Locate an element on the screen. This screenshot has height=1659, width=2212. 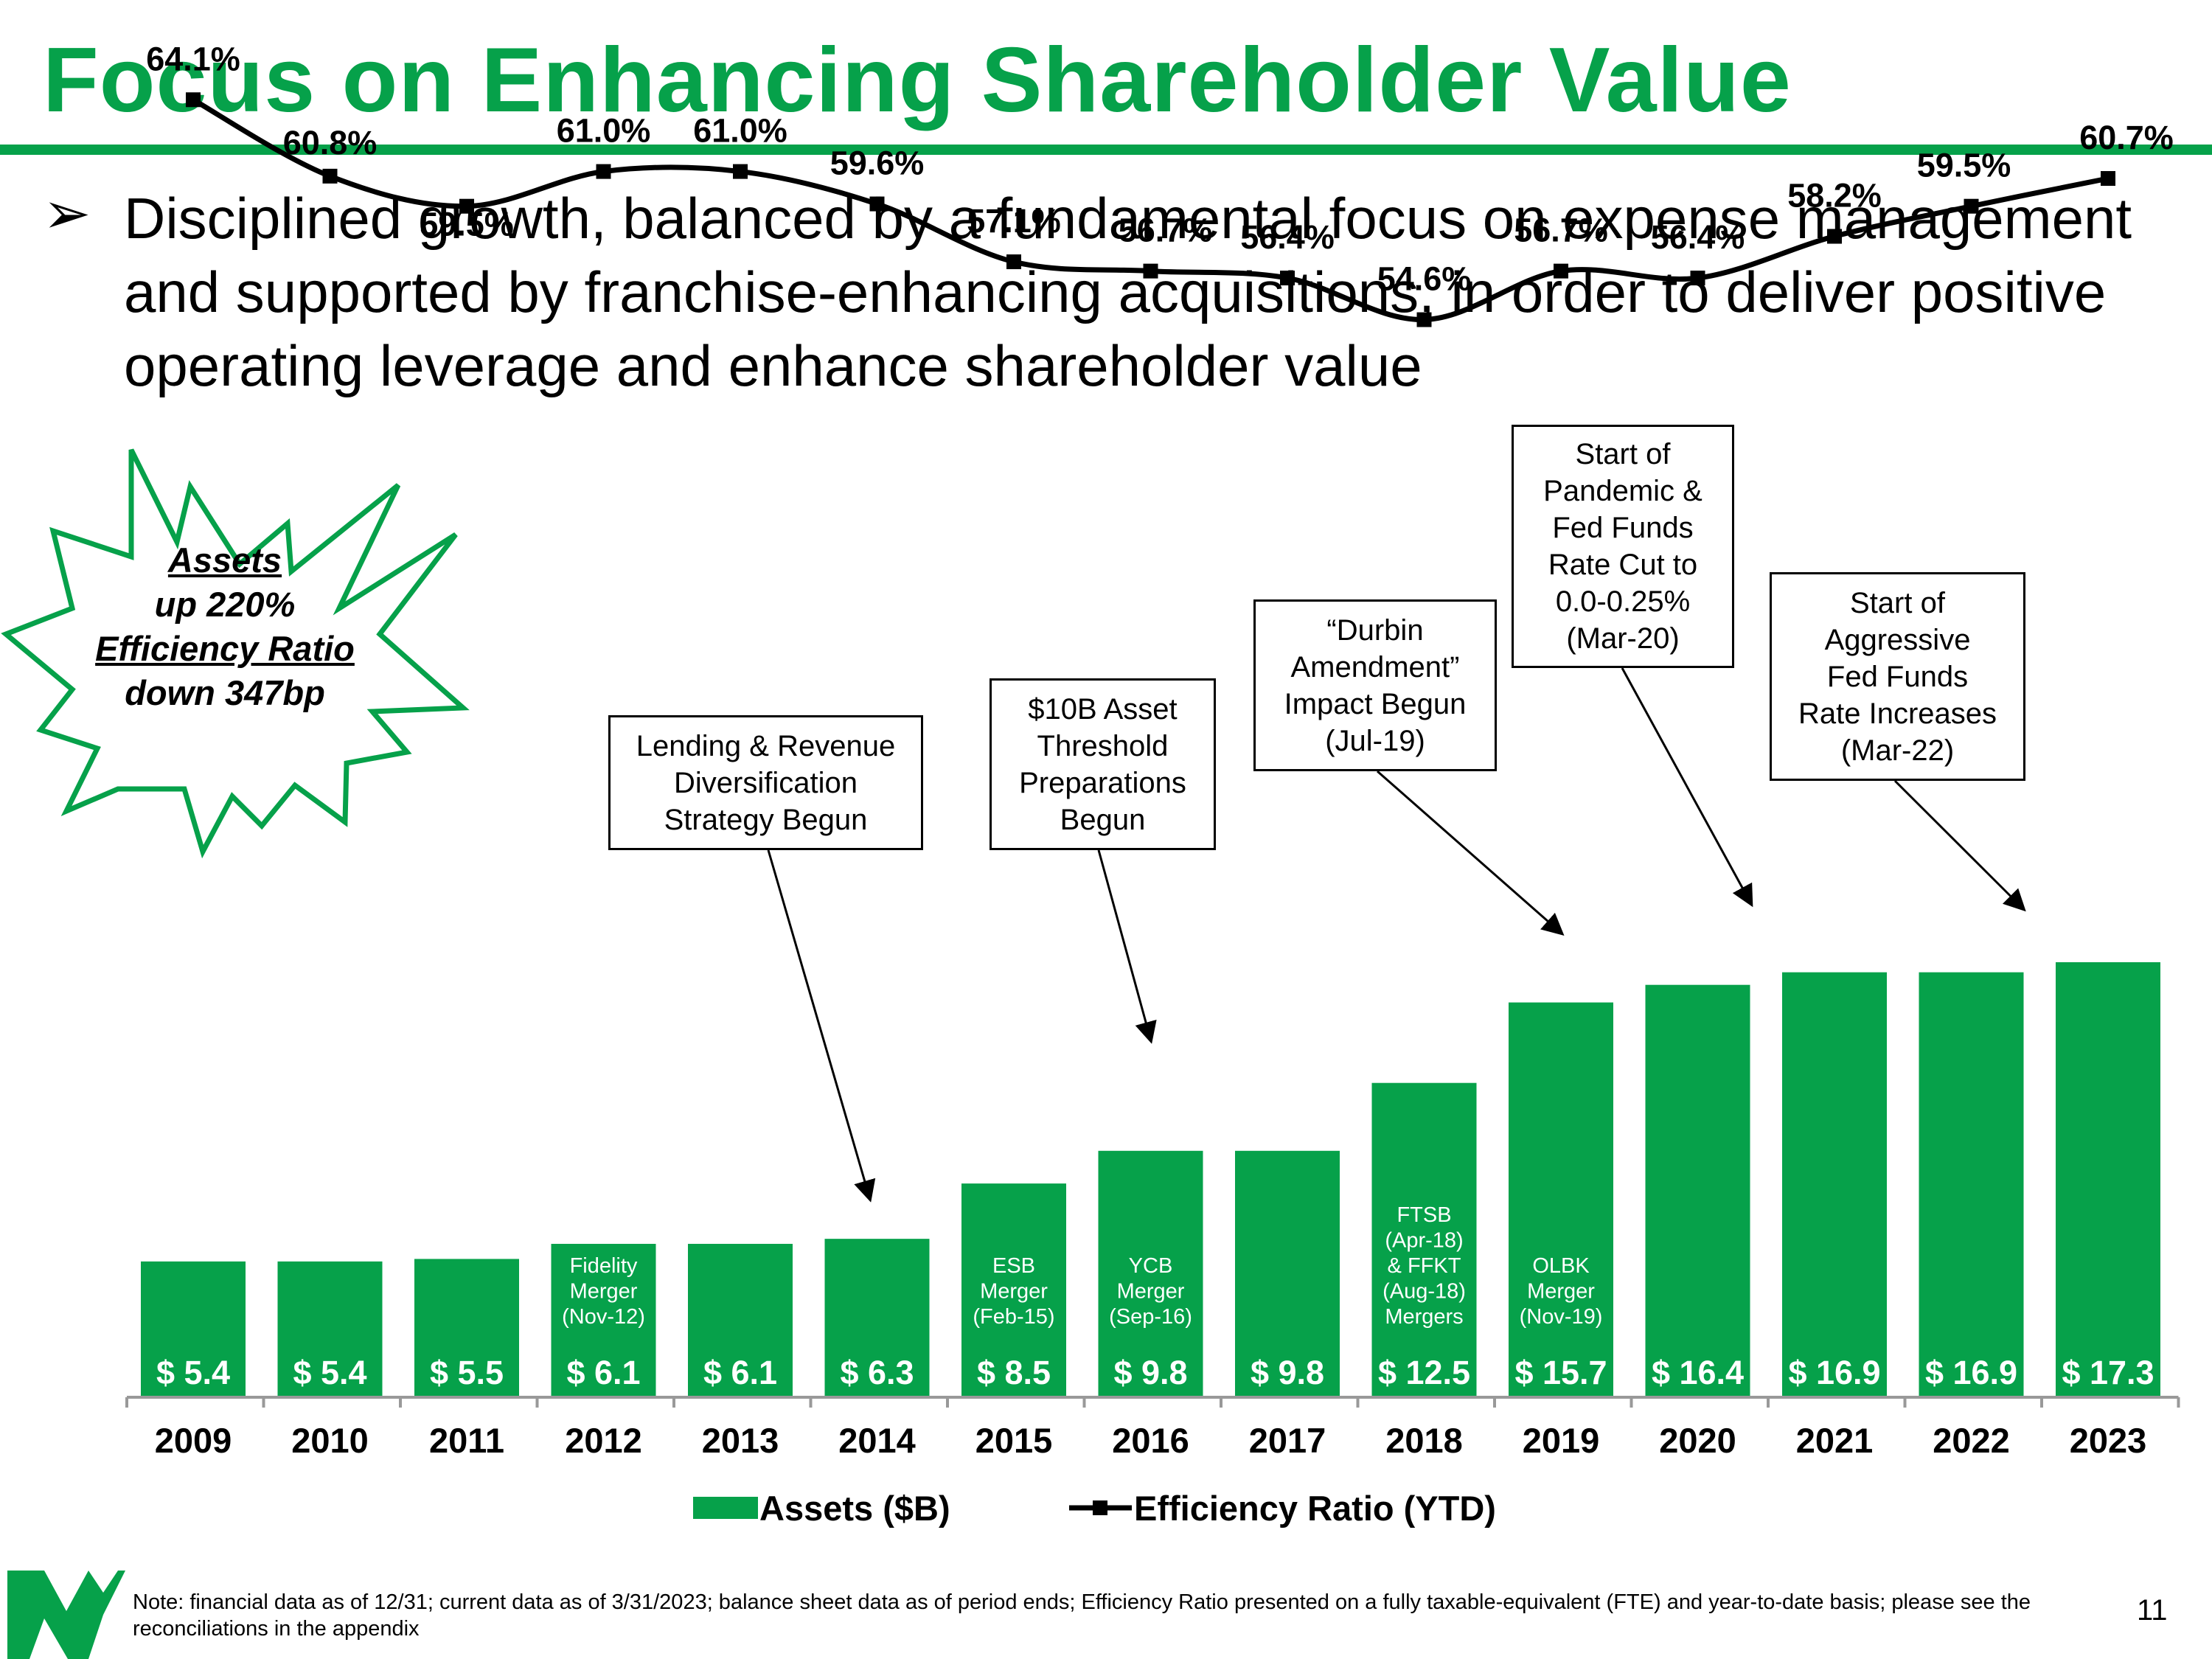
bar-2018 is located at coordinates (1424, 1239).